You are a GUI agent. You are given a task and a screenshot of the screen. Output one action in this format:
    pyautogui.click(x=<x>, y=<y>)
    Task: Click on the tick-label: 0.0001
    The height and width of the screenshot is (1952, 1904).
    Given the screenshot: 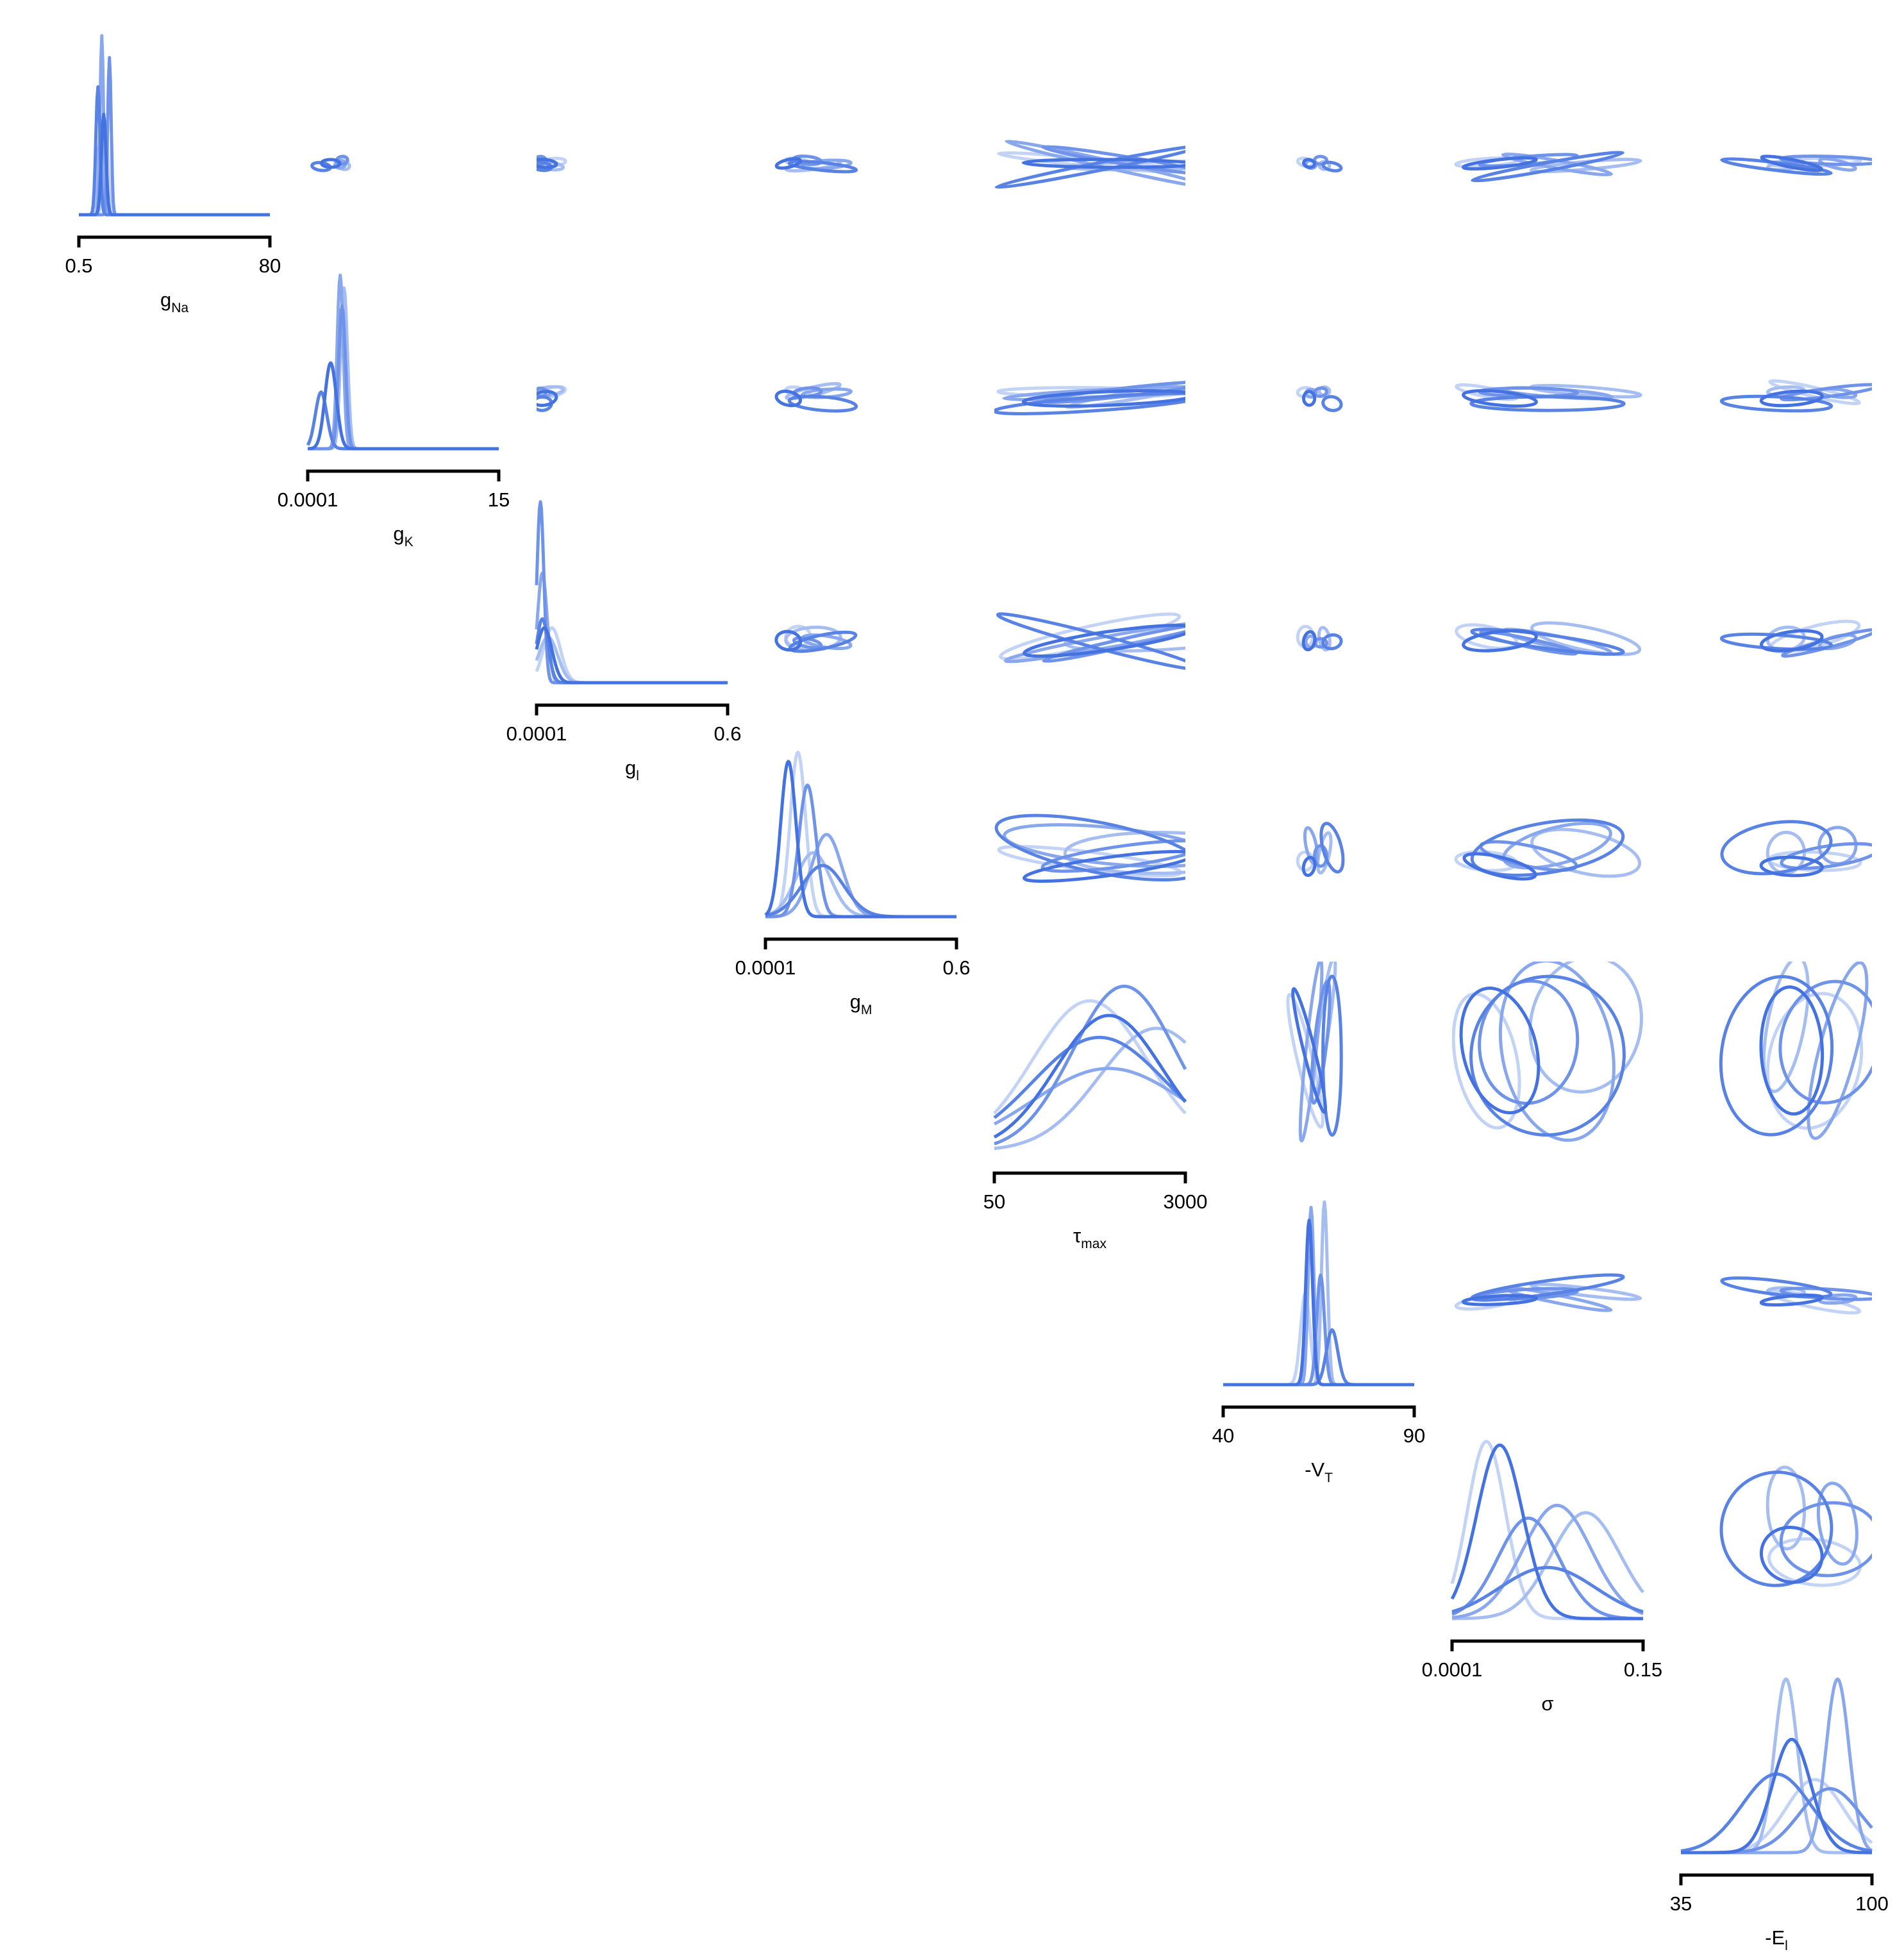 What is the action you would take?
    pyautogui.click(x=536, y=734)
    